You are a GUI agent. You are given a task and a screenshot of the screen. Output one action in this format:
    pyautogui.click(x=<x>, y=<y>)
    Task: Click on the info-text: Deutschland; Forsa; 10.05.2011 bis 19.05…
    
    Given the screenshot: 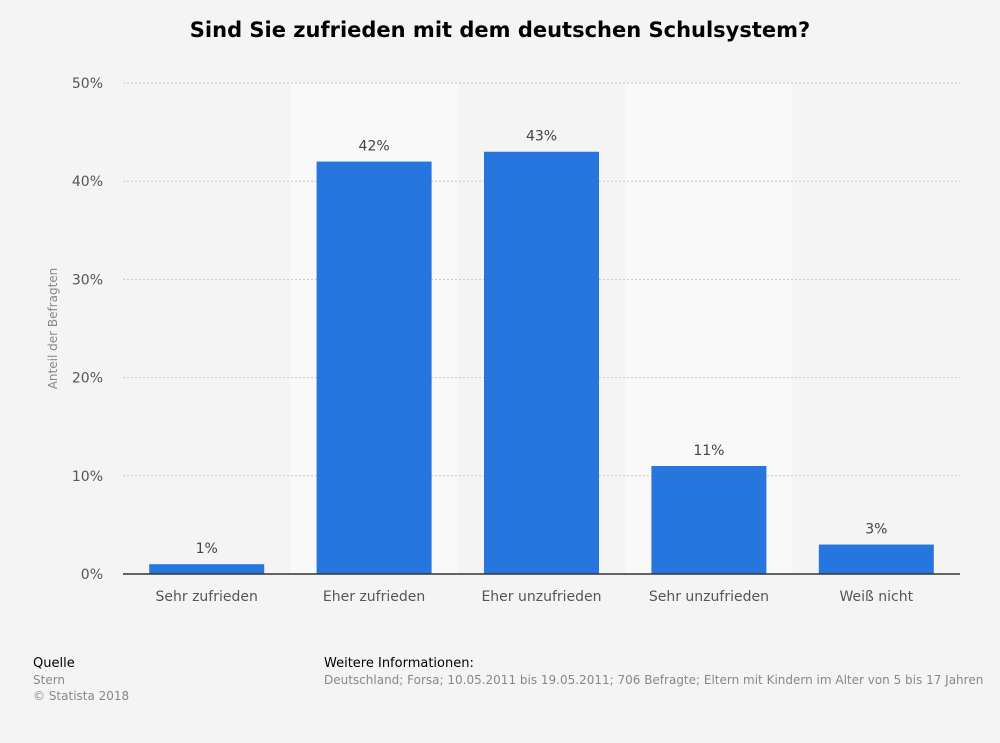 What is the action you would take?
    pyautogui.click(x=654, y=680)
    